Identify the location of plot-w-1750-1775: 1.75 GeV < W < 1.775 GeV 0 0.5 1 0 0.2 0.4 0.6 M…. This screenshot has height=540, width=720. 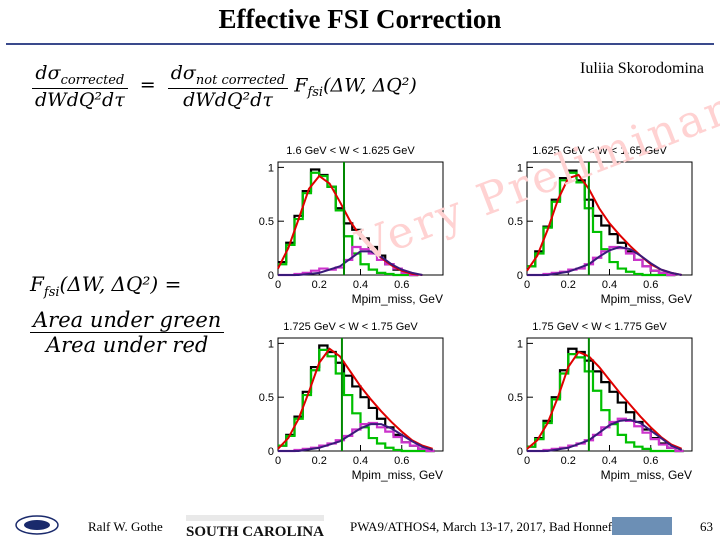
(597, 400).